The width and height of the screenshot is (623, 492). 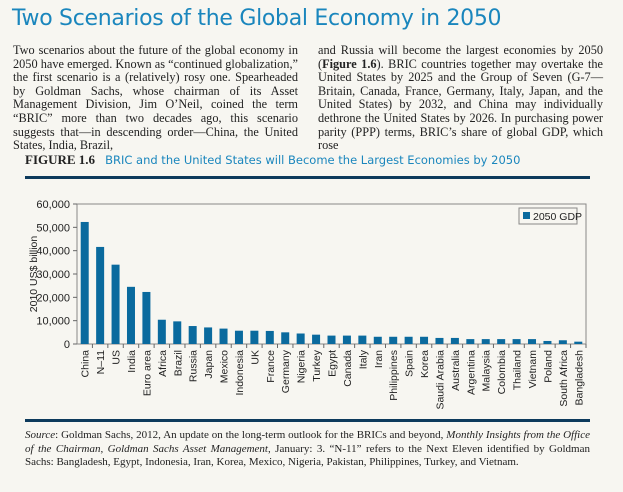 What do you see at coordinates (516, 341) in the screenshot?
I see `bar-thailand` at bounding box center [516, 341].